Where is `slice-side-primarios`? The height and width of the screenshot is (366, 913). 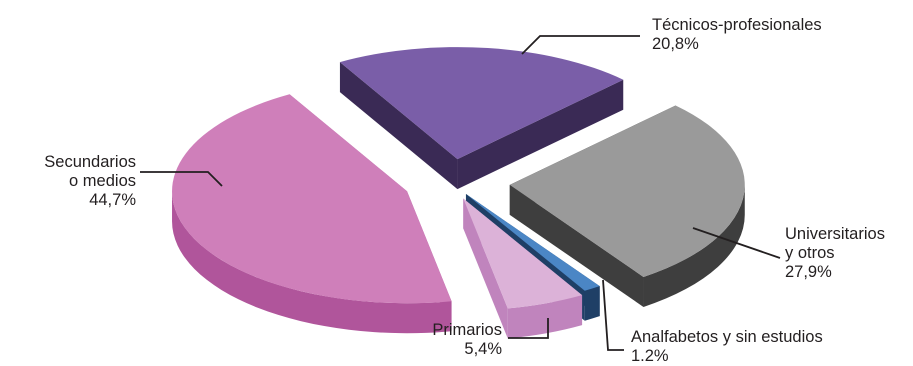 slice-side-primarios is located at coordinates (485, 268).